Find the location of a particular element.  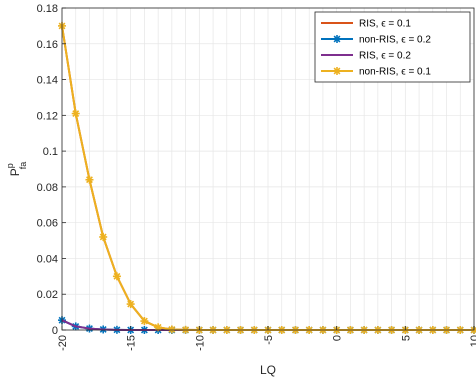

x-tick-label-group: -5 is located at coordinates (269, 340).